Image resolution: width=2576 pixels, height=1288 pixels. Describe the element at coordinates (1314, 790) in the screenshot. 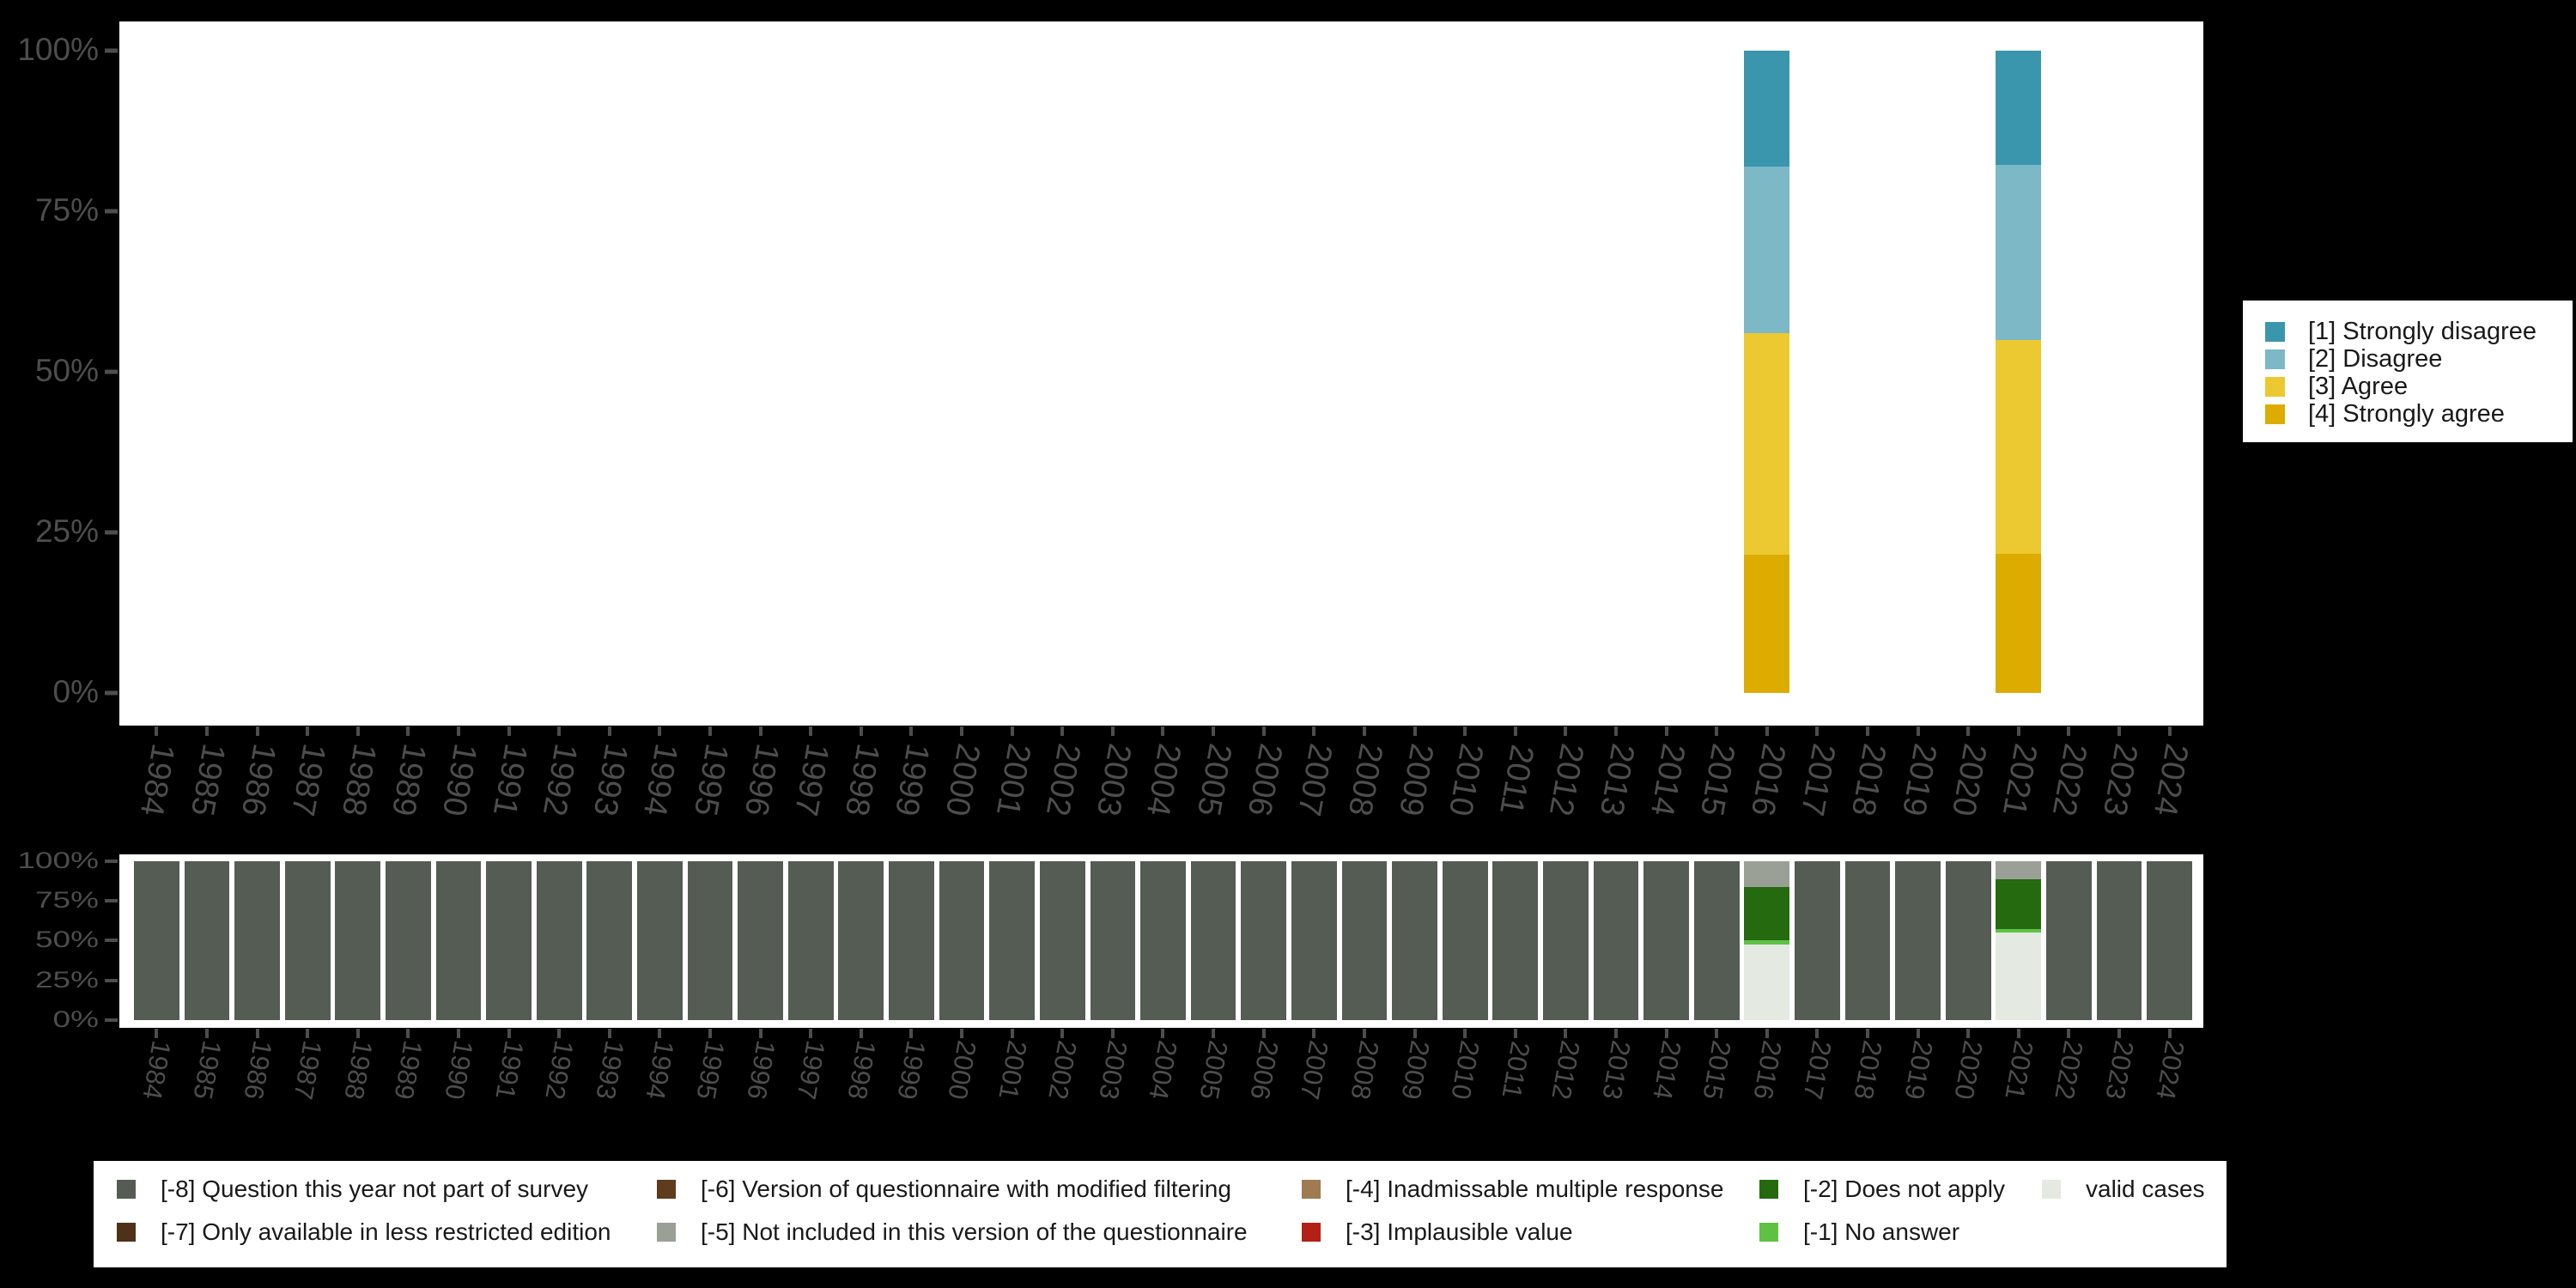

I see `x-axis-slot: 2007` at that location.